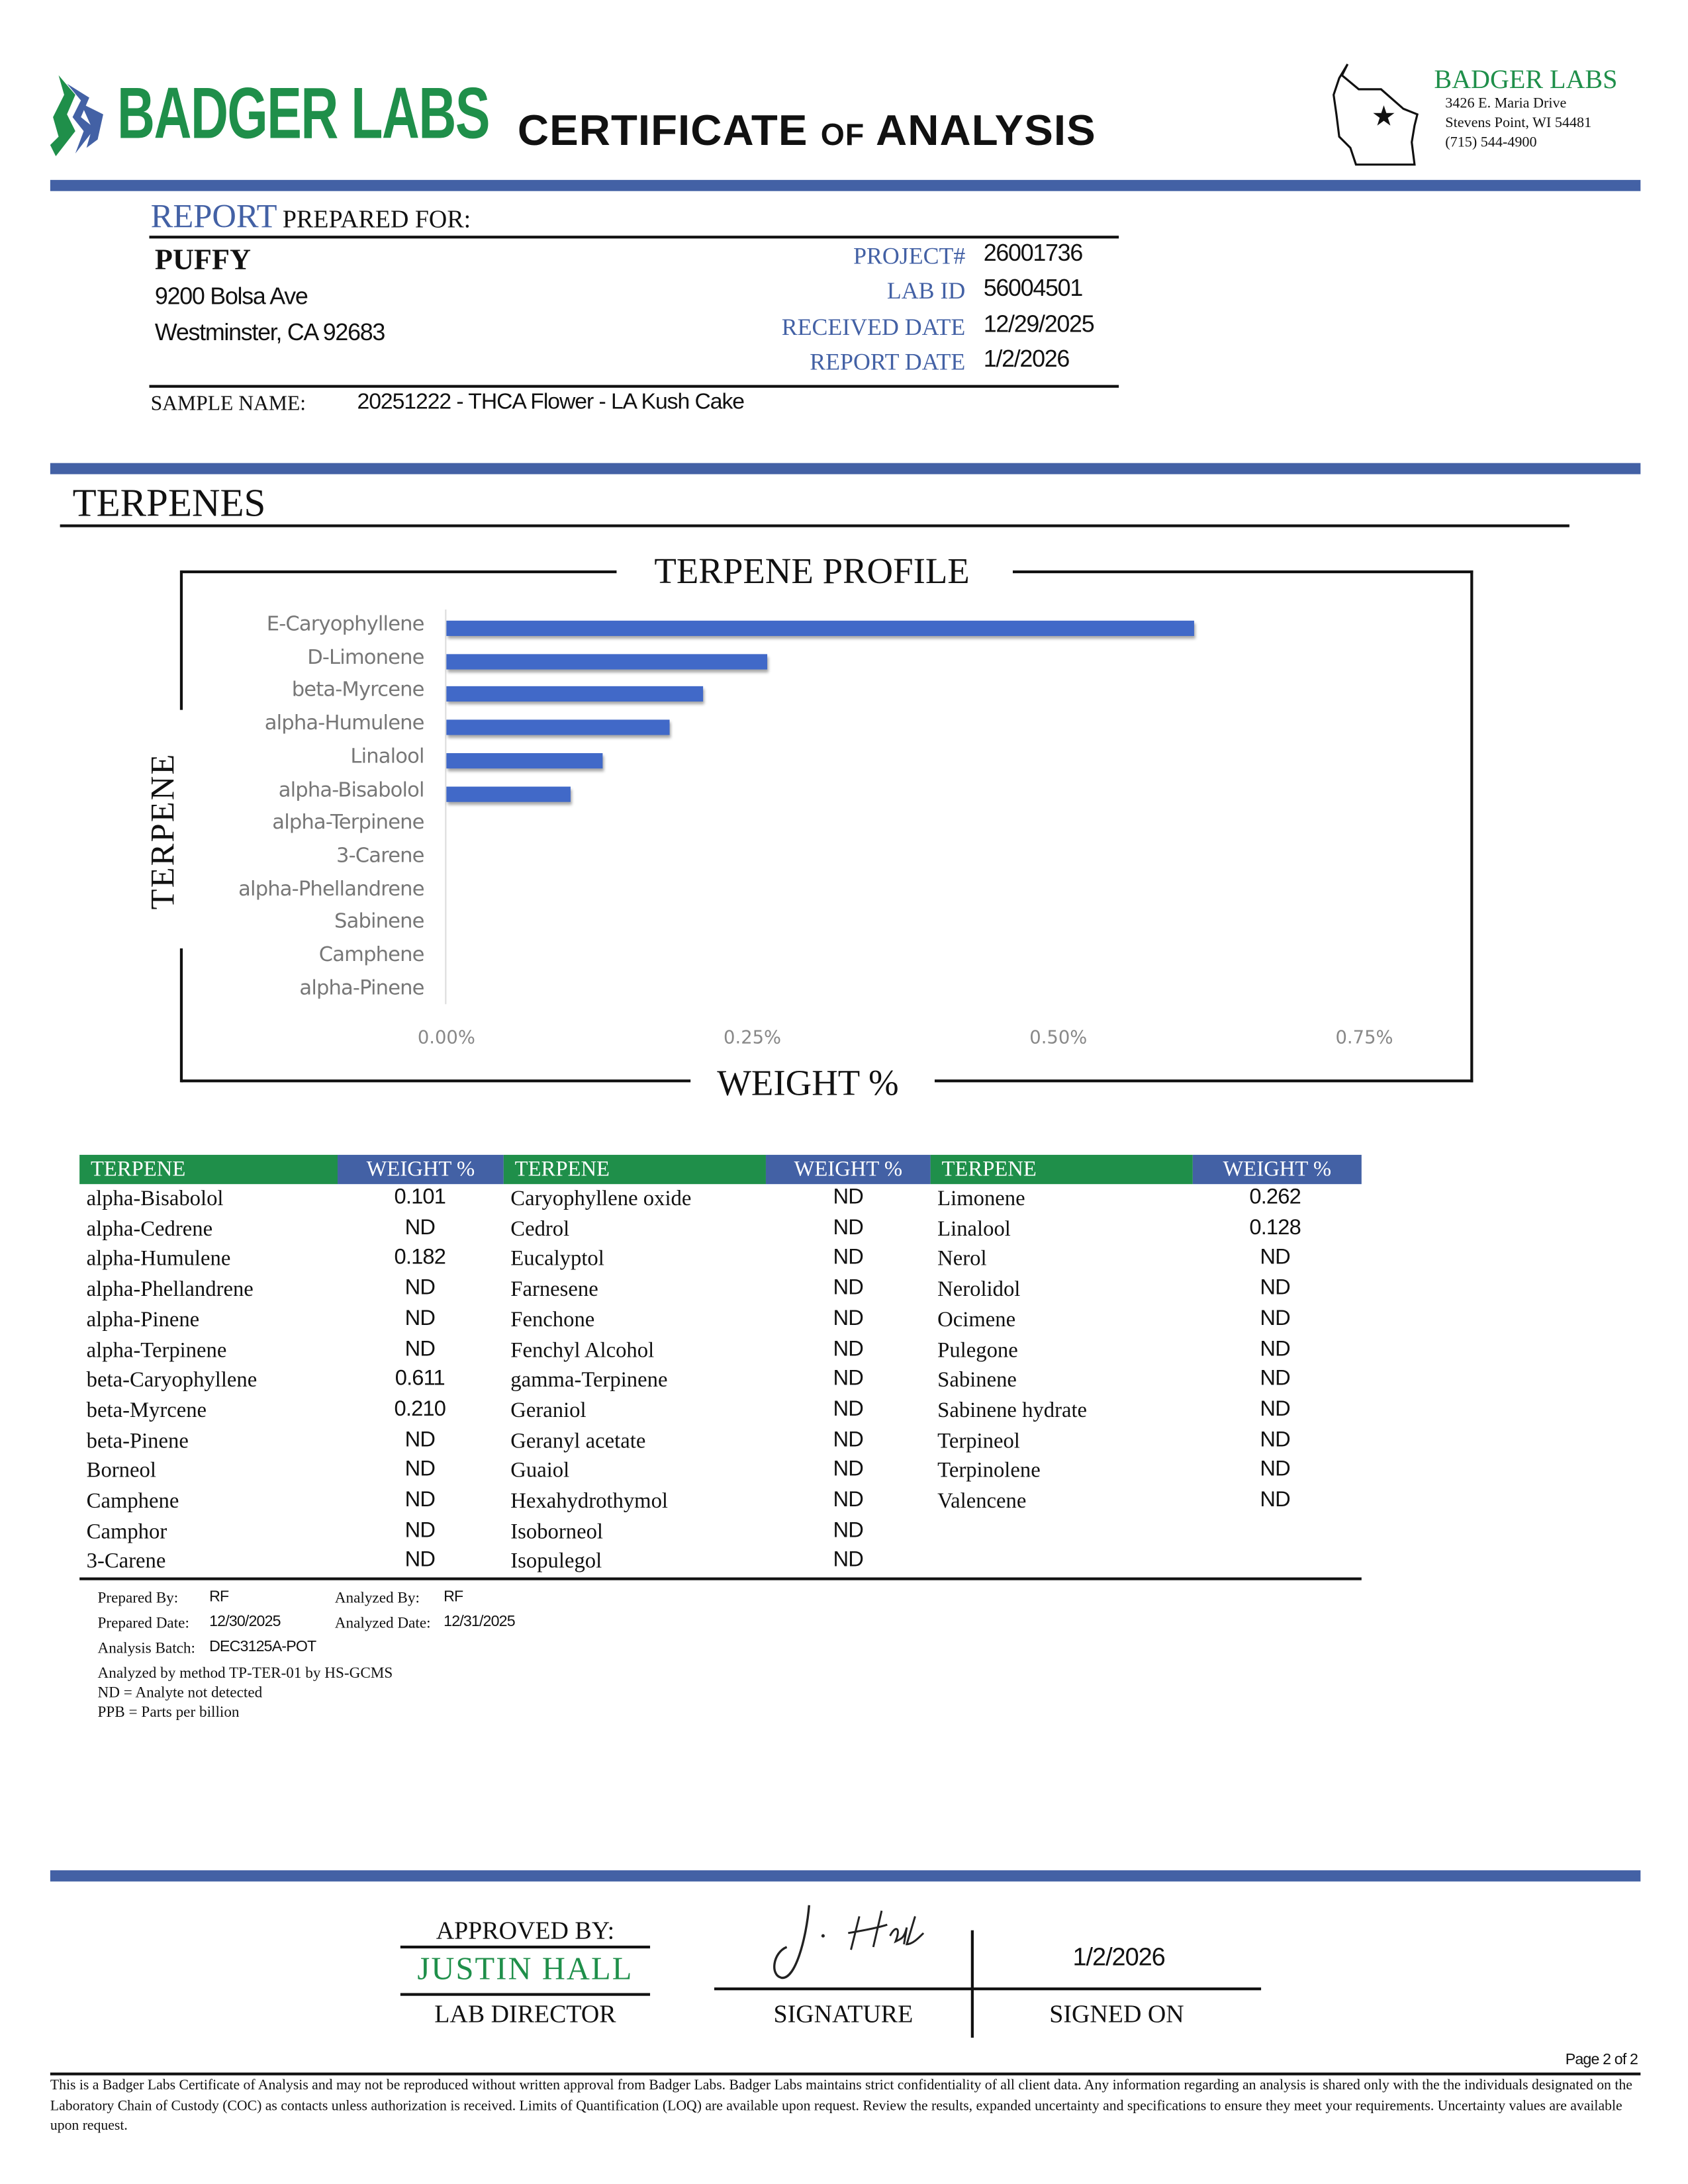 The height and width of the screenshot is (2184, 1688). What do you see at coordinates (1275, 1197) in the screenshot?
I see `terpene-weight: 0.262` at bounding box center [1275, 1197].